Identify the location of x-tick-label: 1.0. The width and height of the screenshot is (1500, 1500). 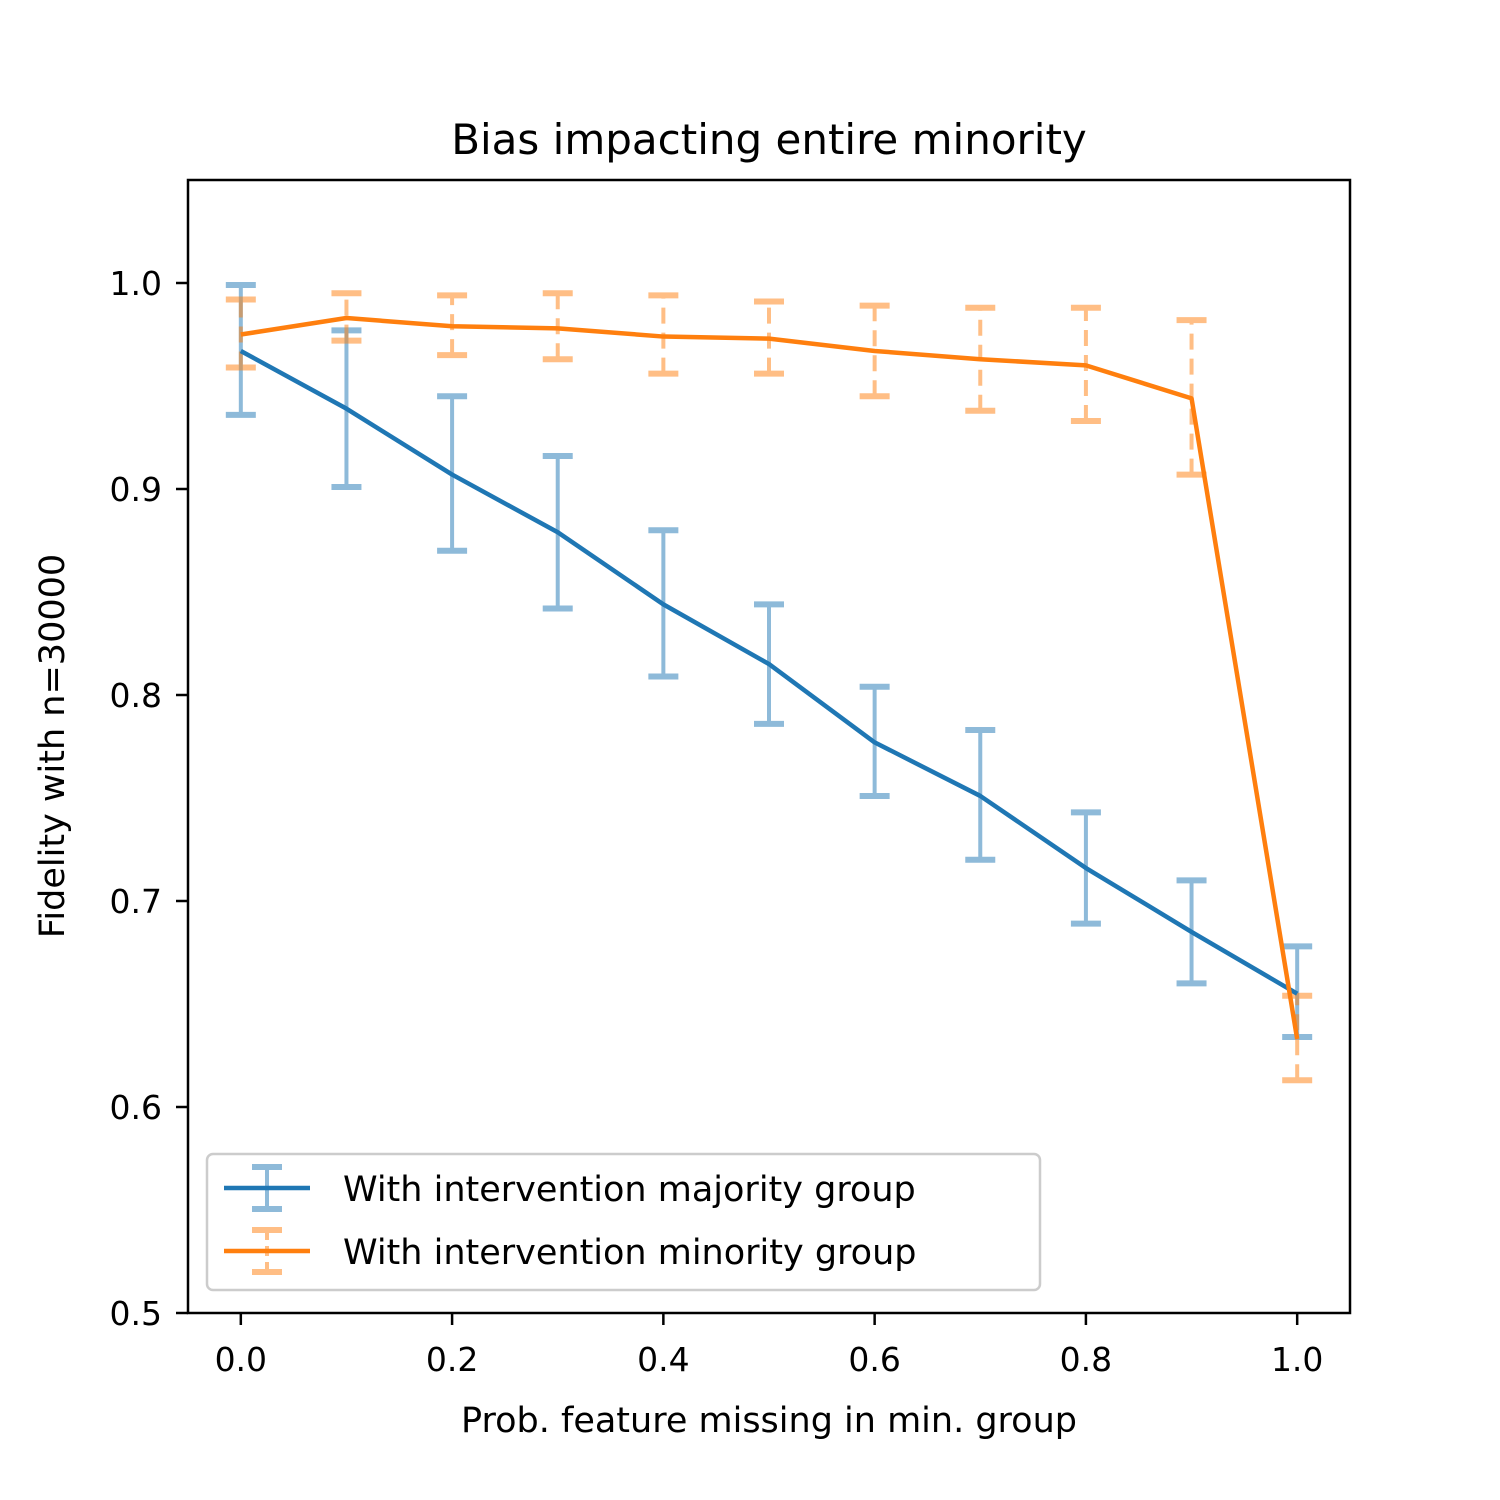
(1297, 1359).